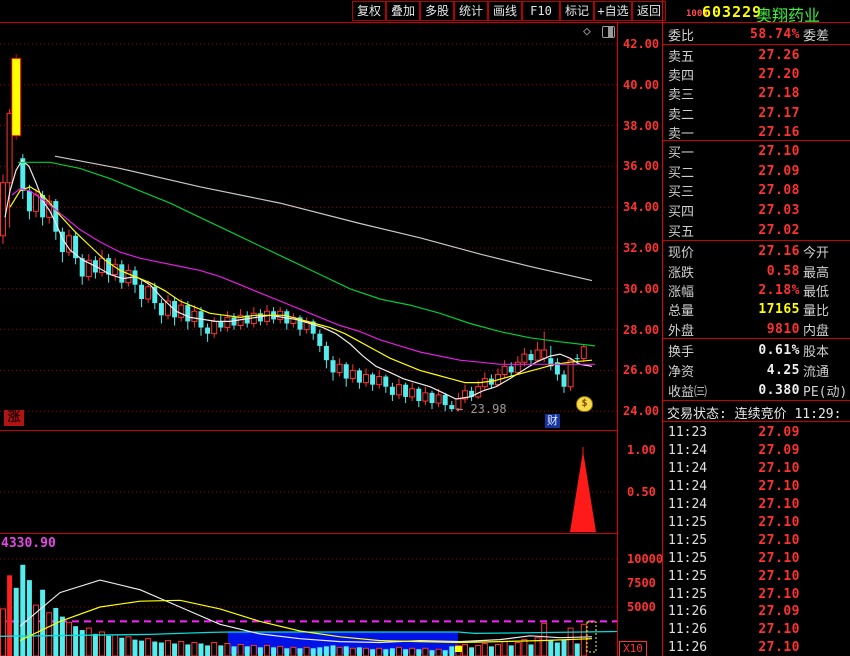  What do you see at coordinates (645, 559) in the screenshot?
I see `volume-axis-label: 10000` at bounding box center [645, 559].